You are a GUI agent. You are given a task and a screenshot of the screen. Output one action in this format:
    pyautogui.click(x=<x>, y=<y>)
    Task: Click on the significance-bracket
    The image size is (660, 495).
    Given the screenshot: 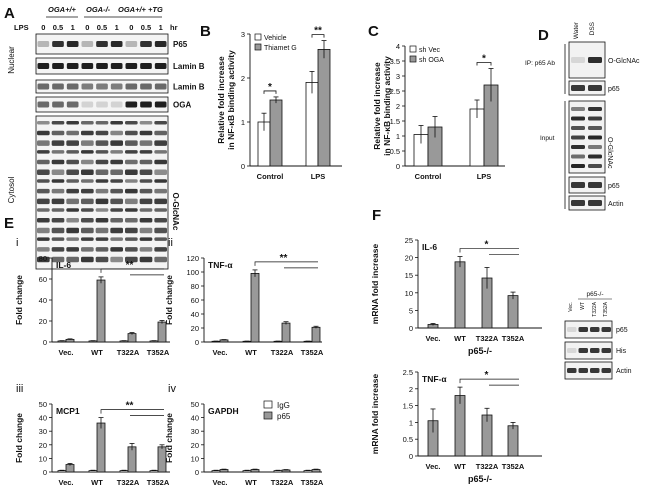 What is the action you would take?
    pyautogui.click(x=489, y=250)
    